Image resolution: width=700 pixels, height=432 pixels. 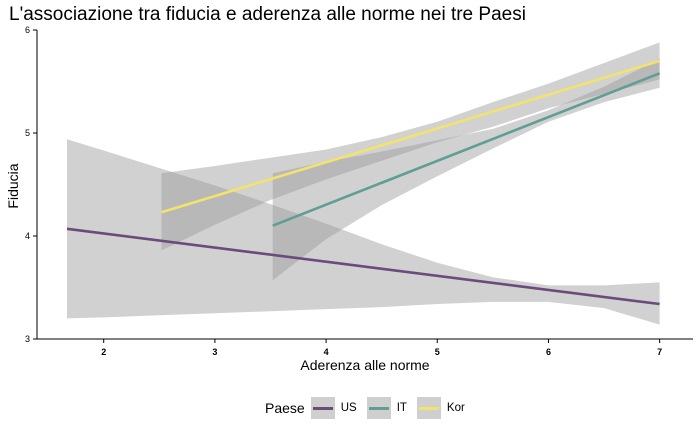 I want to click on x-tick-label: 4, so click(x=326, y=352).